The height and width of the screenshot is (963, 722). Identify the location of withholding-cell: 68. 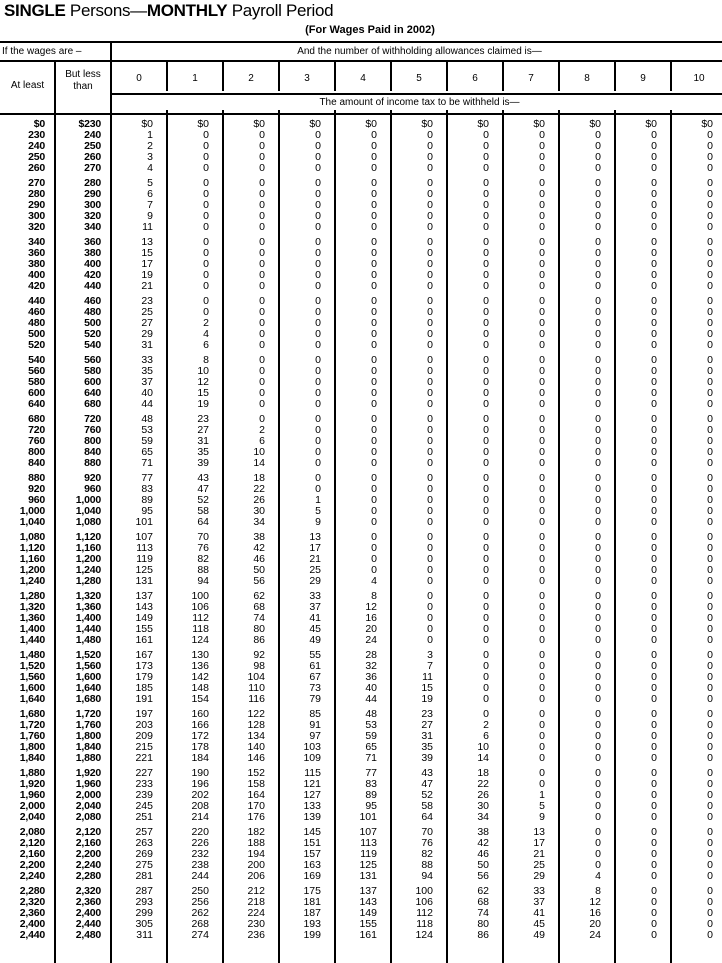
(483, 902).